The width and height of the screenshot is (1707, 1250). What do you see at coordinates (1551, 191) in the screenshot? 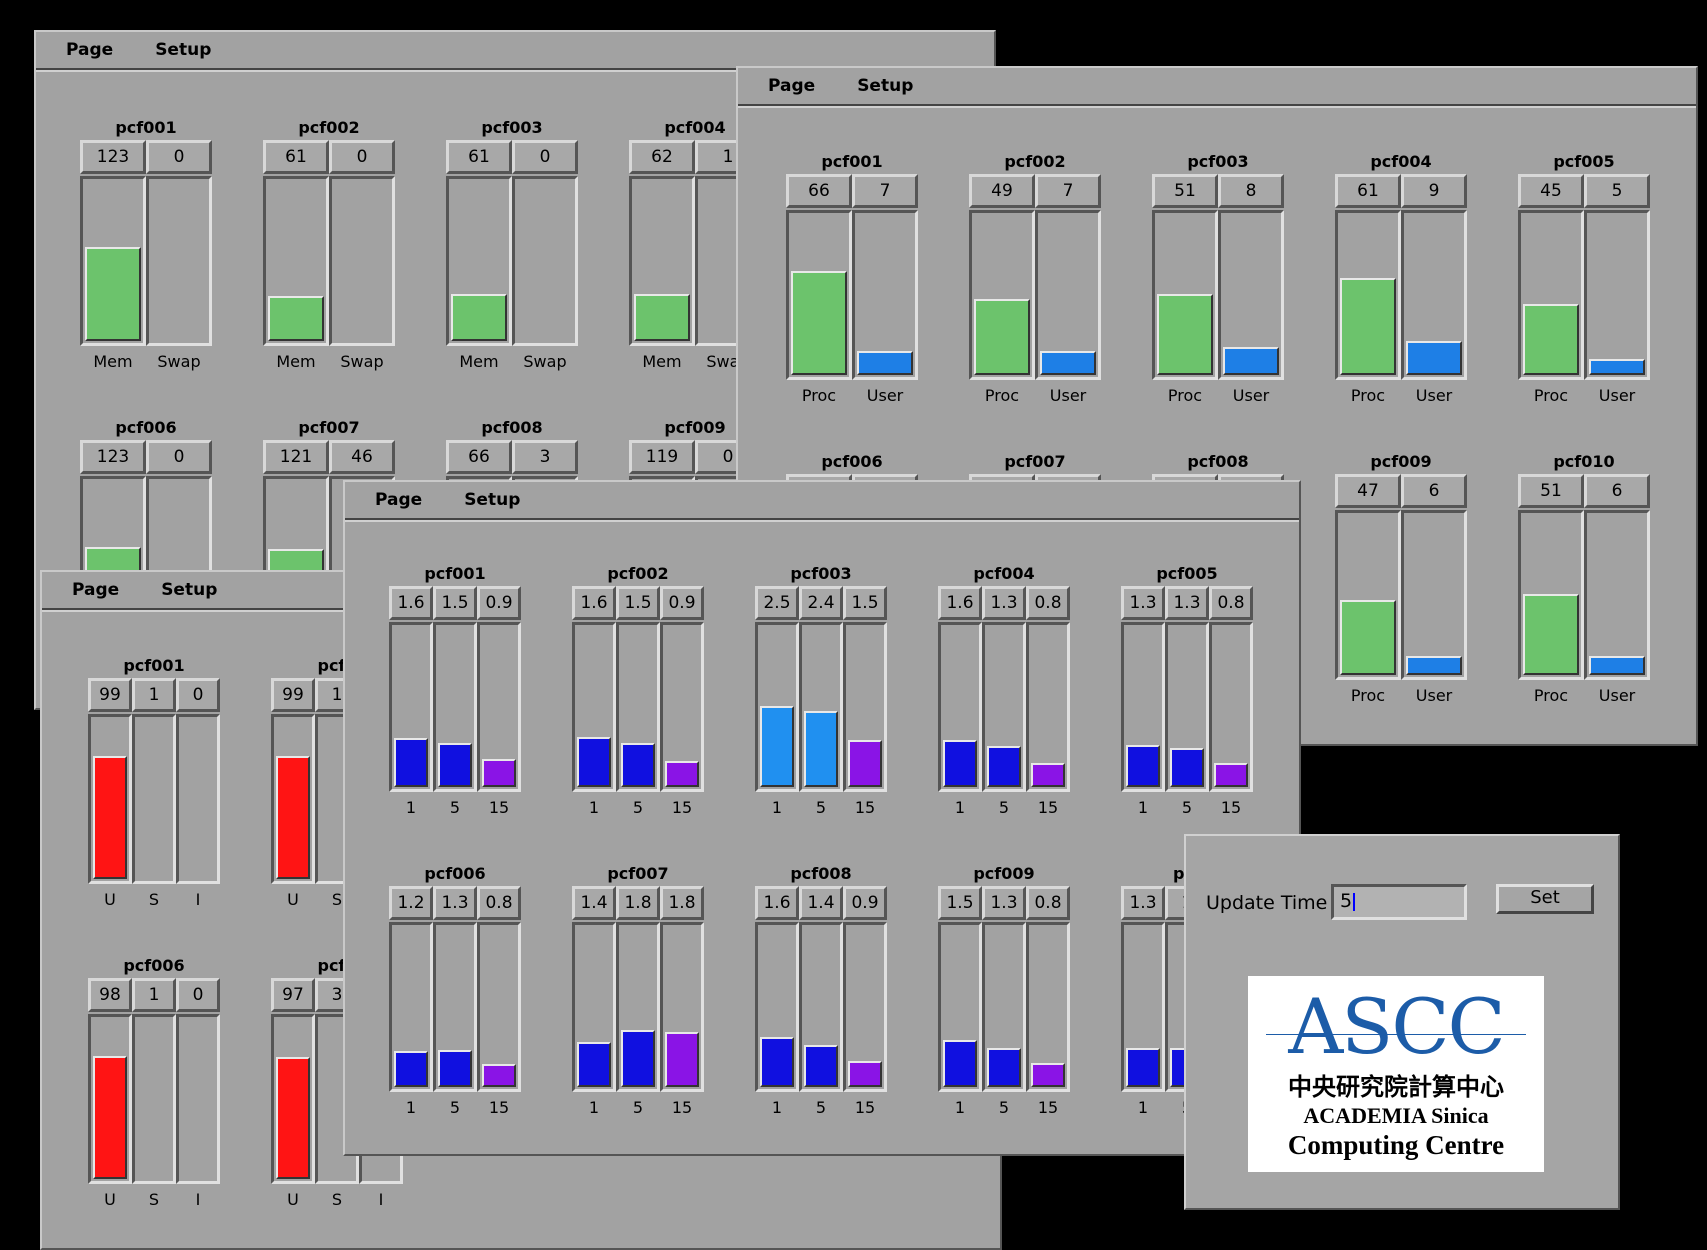
I see `value-text: 45` at bounding box center [1551, 191].